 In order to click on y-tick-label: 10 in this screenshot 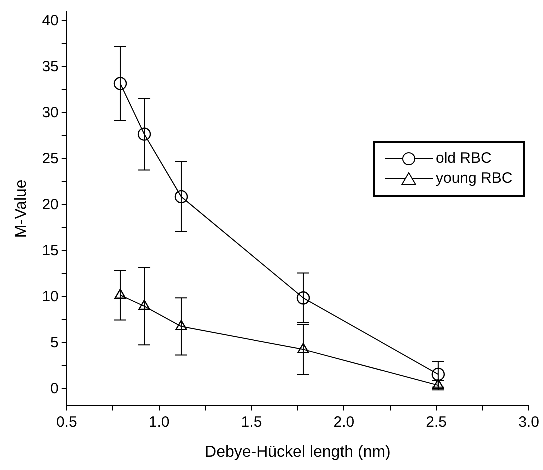, I will do `click(50, 297)`.